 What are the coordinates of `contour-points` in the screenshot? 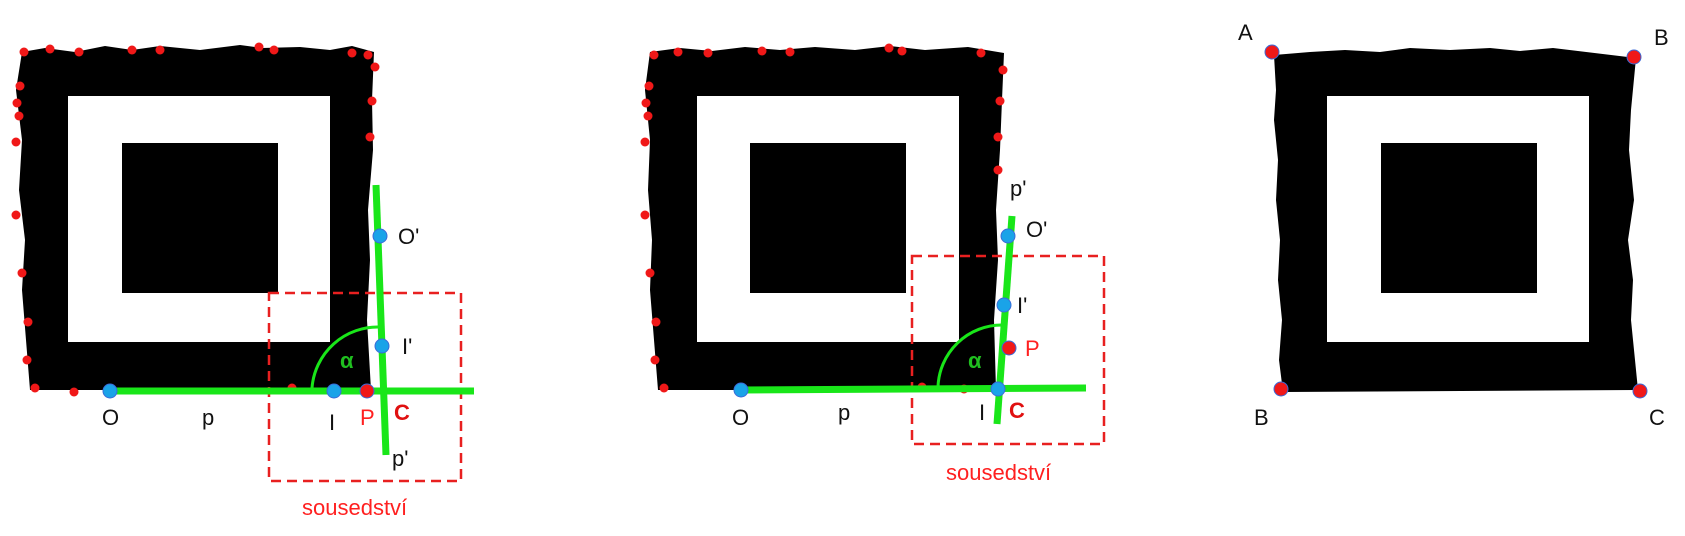 It's located at (195, 219).